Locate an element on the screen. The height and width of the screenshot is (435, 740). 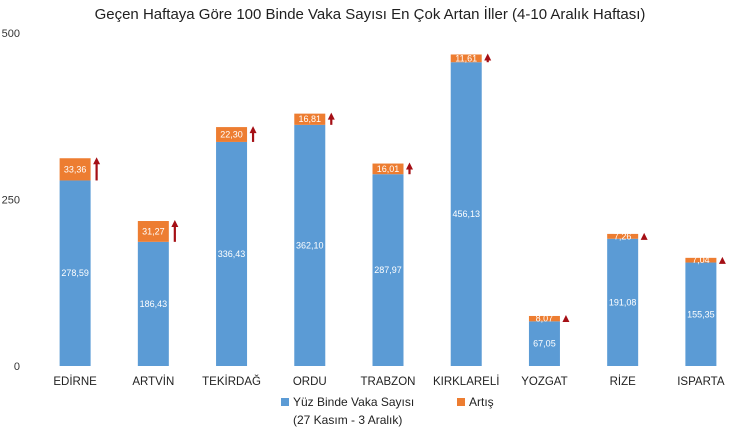
legend-swatch-artis is located at coordinates (461, 402).